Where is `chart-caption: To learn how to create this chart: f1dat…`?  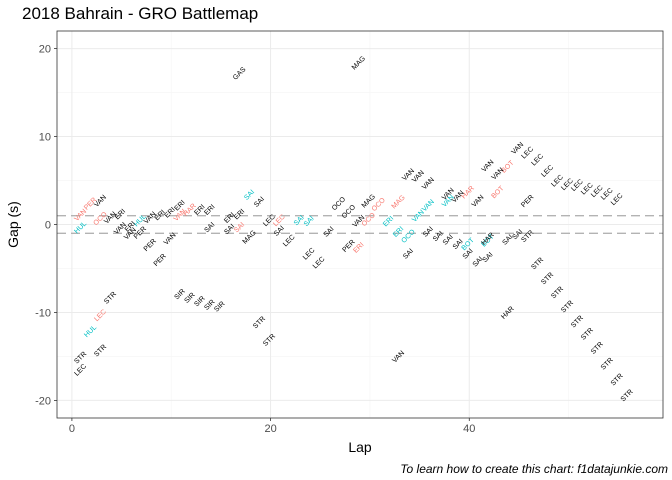
chart-caption: To learn how to create this chart: f1dat… is located at coordinates (534, 469).